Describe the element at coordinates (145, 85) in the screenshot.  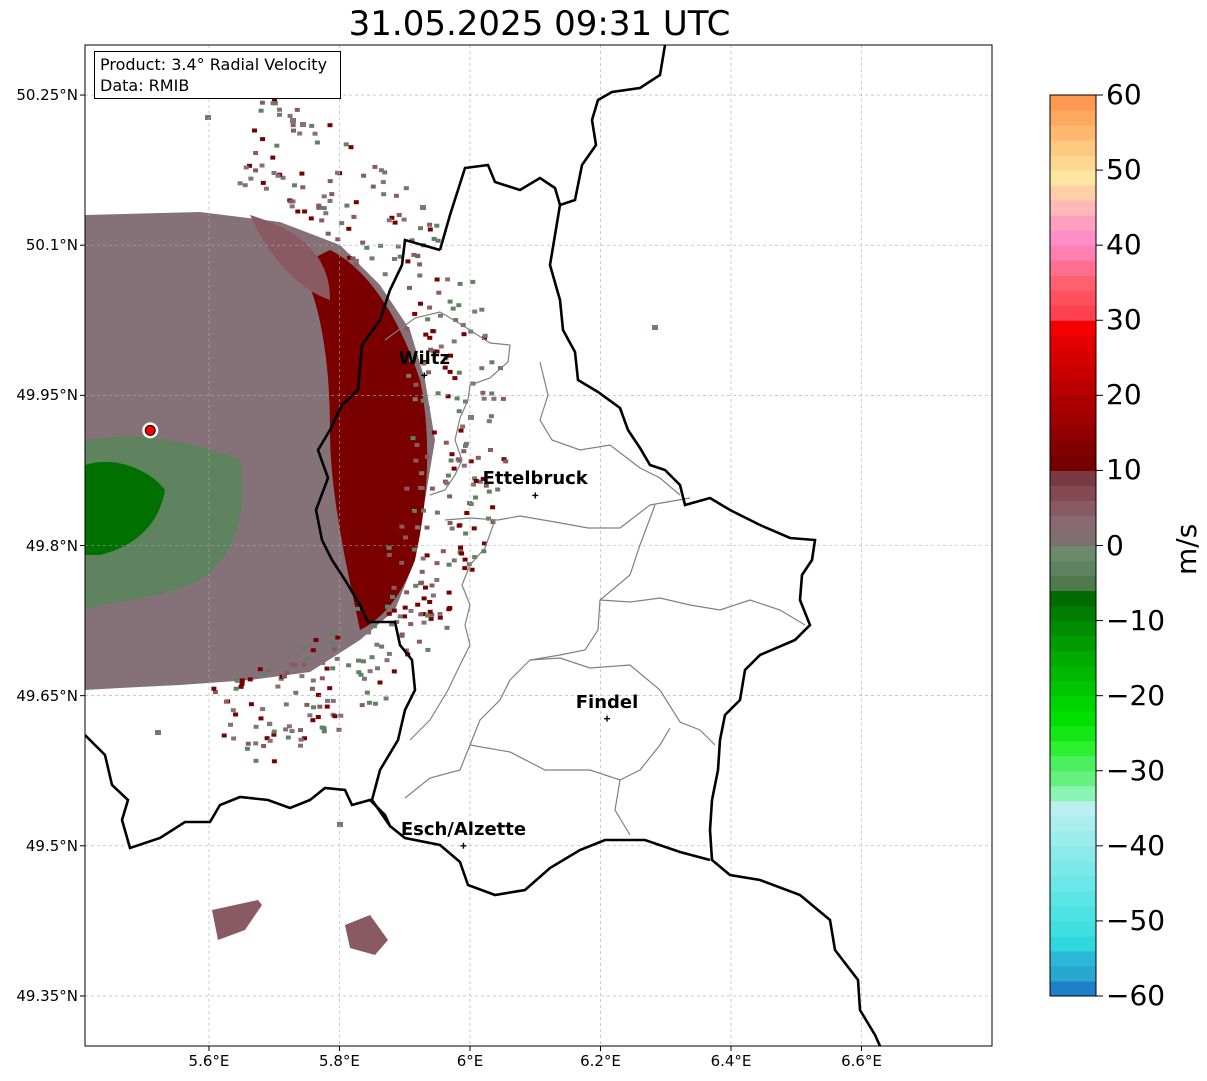
I see `data-source-label: Data: RMIB` at that location.